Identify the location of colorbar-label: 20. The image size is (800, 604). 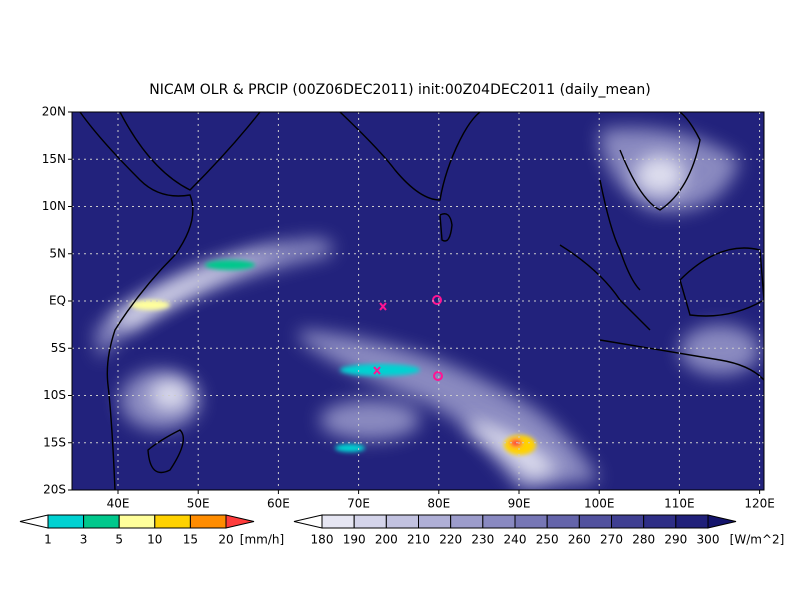
(225, 540).